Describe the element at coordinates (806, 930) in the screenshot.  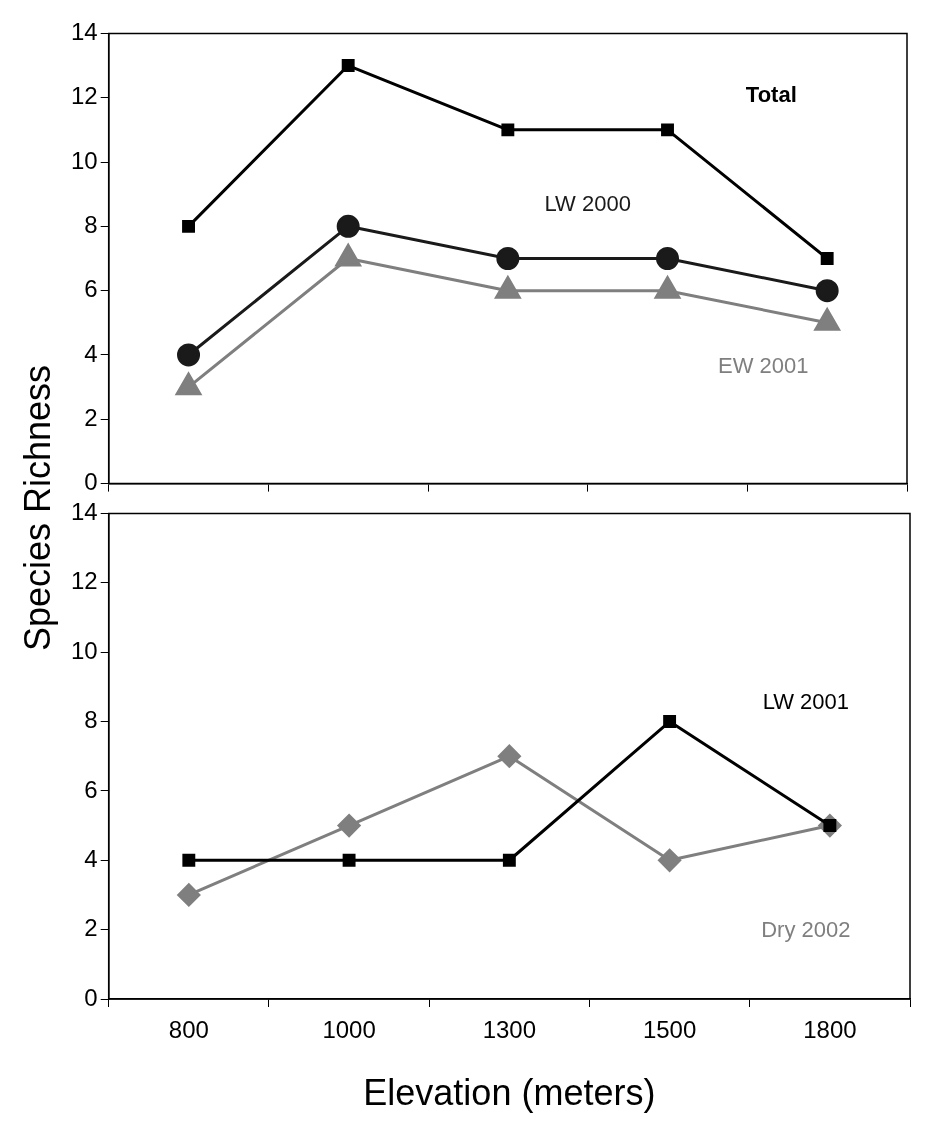
I see `text: Dry 2002` at that location.